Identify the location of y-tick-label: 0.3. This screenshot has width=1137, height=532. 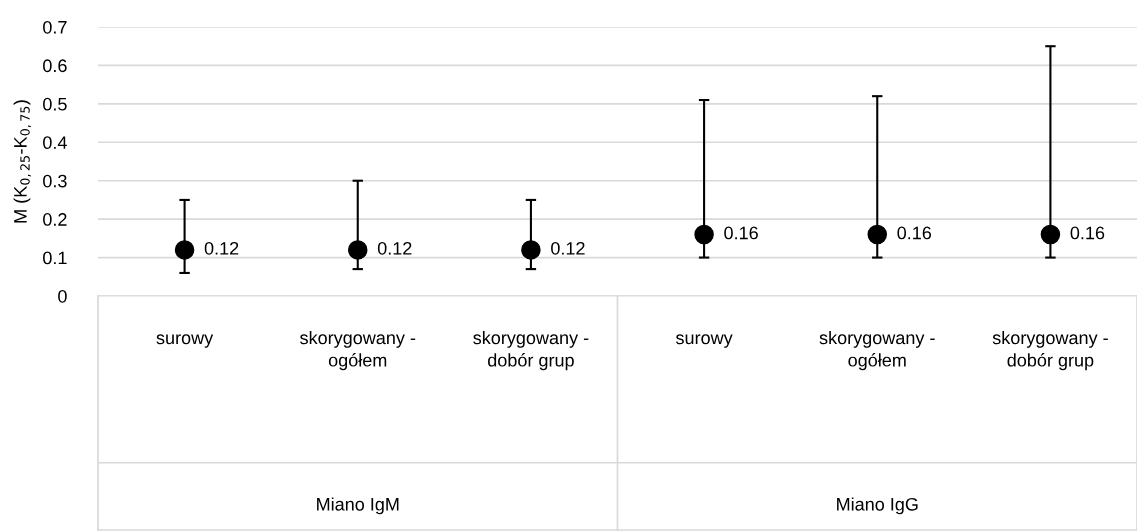
(55, 181).